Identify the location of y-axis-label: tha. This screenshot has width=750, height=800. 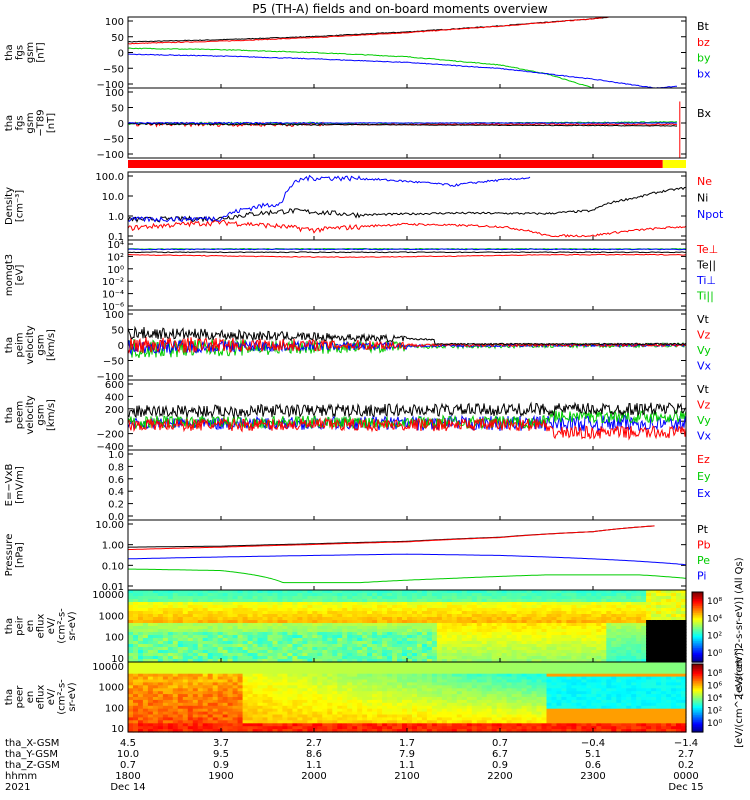
(9, 345).